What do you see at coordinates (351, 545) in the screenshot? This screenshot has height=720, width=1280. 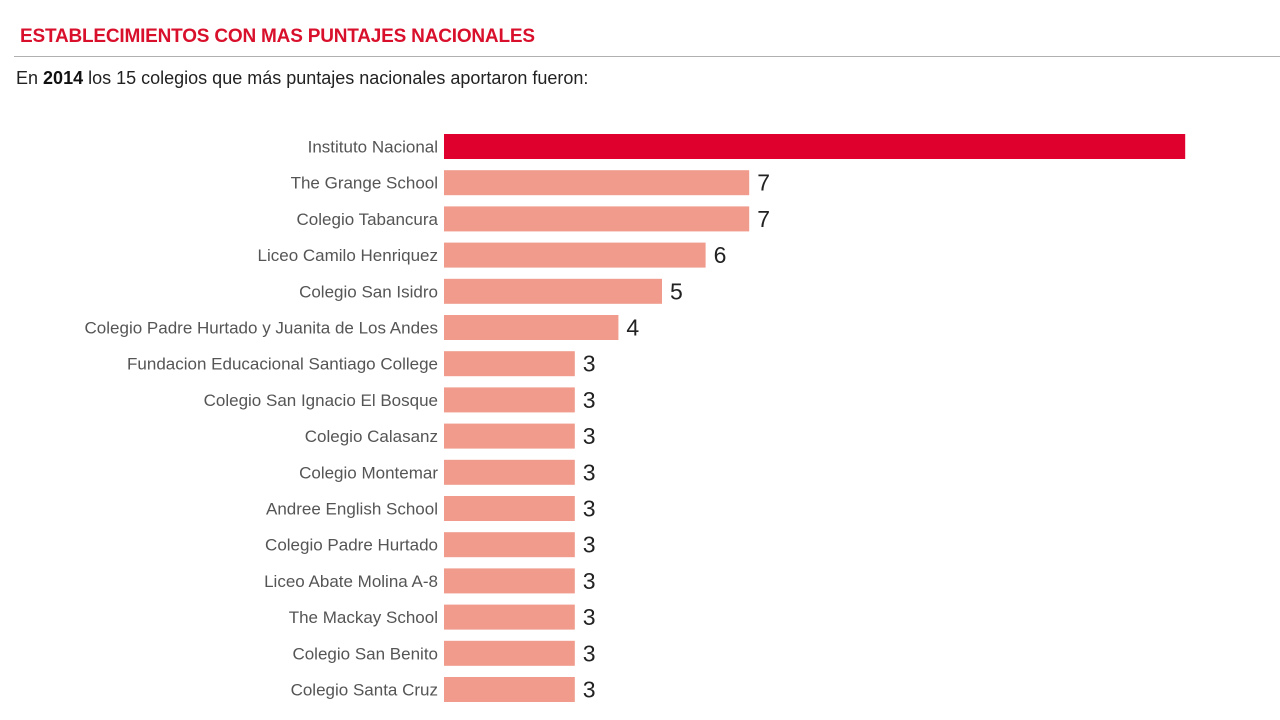 I see `category-label: Colegio Padre Hurtado` at bounding box center [351, 545].